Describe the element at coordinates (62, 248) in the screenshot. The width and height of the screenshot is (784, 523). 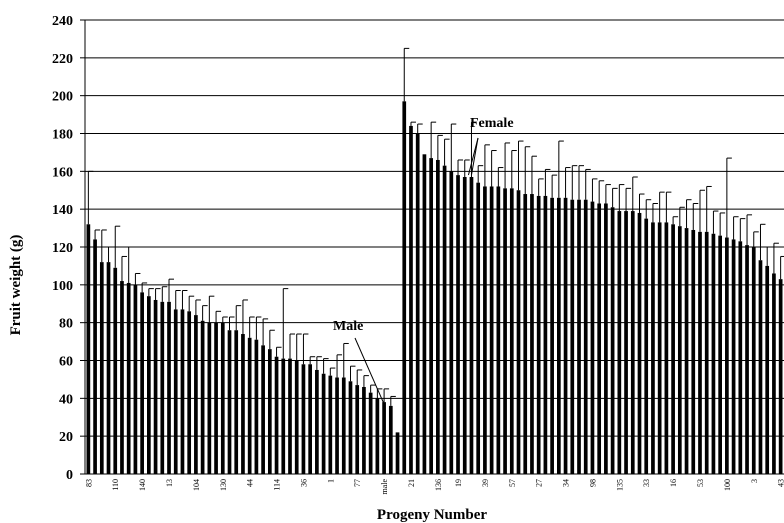
I see `y-tick-label: 120` at that location.